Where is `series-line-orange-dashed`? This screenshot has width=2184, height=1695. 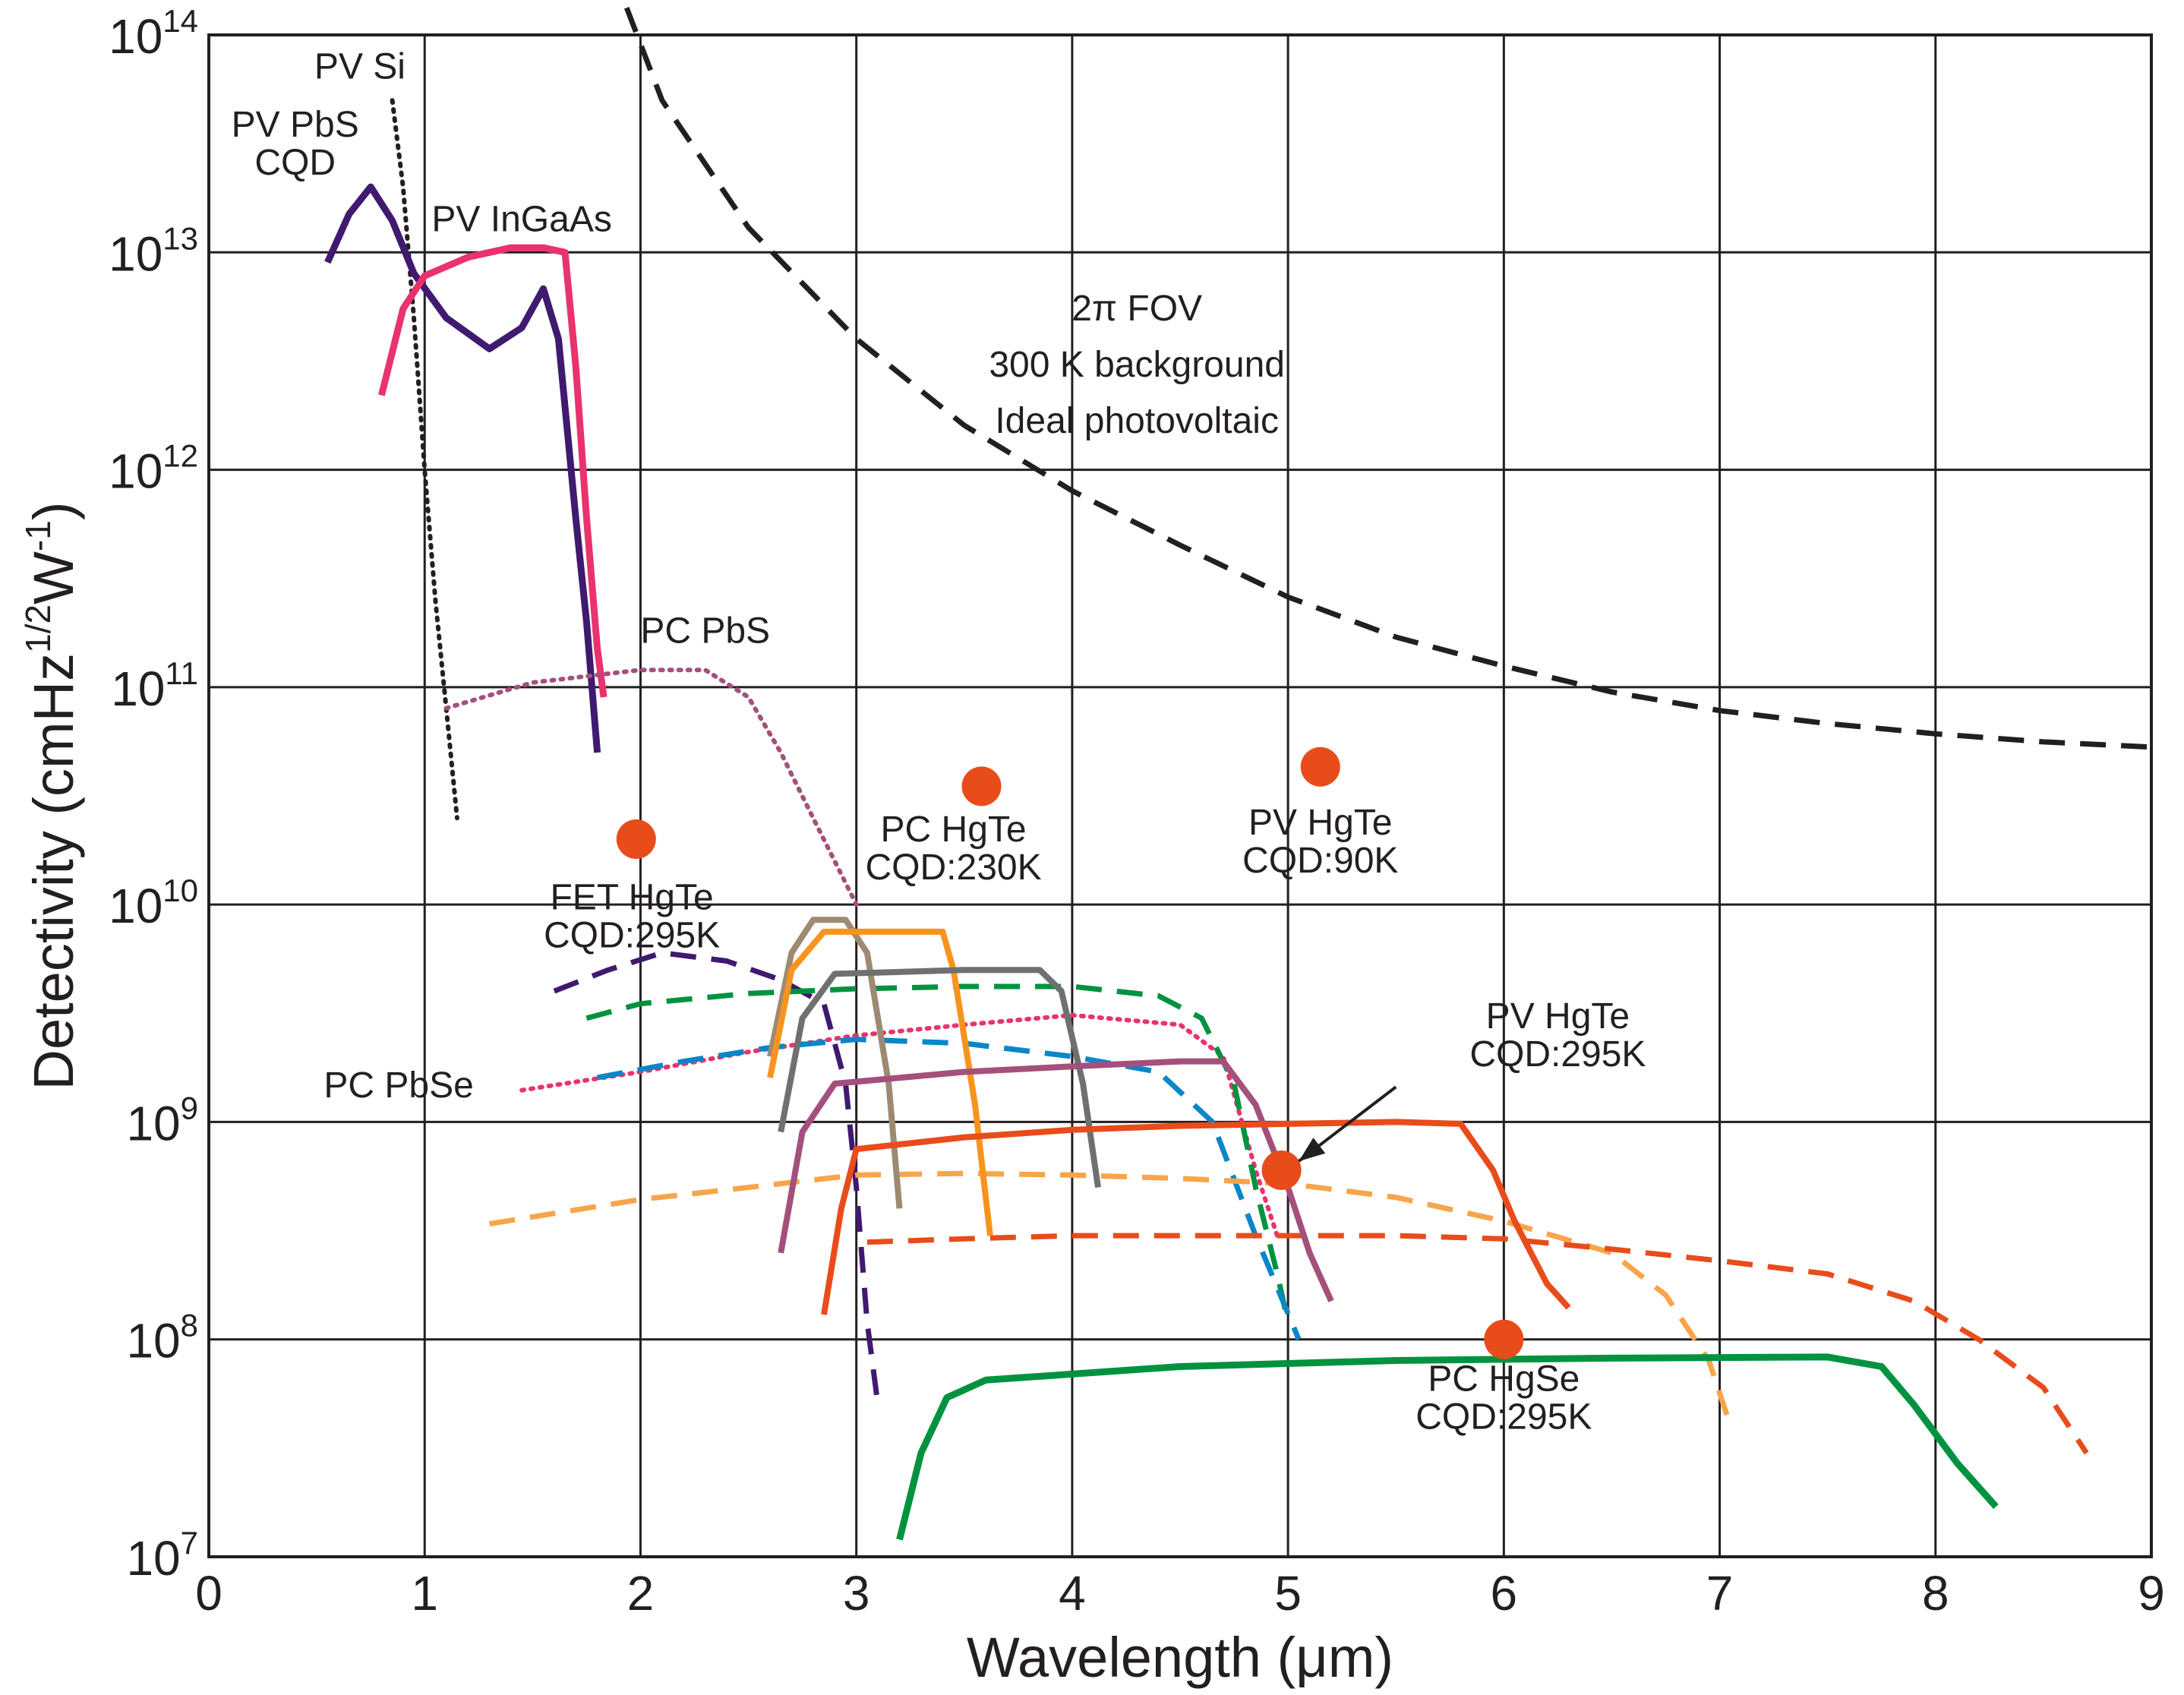
series-line-orange-dashed is located at coordinates (1111, 1299).